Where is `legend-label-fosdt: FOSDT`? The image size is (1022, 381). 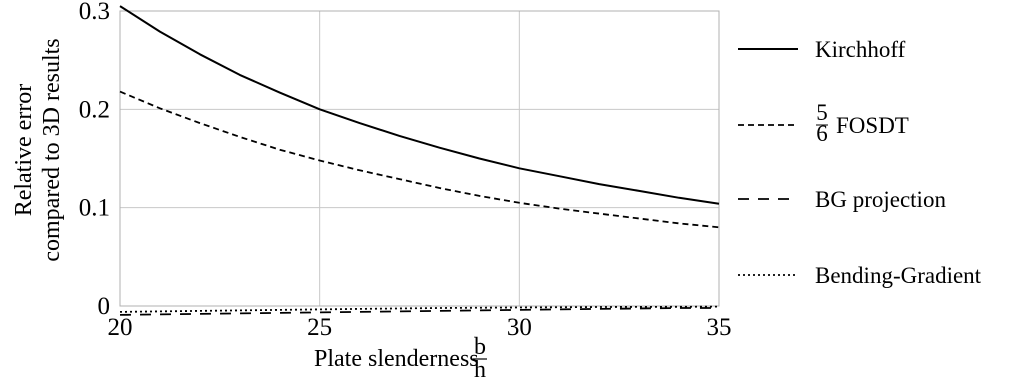
legend-label-fosdt: FOSDT is located at coordinates (872, 125).